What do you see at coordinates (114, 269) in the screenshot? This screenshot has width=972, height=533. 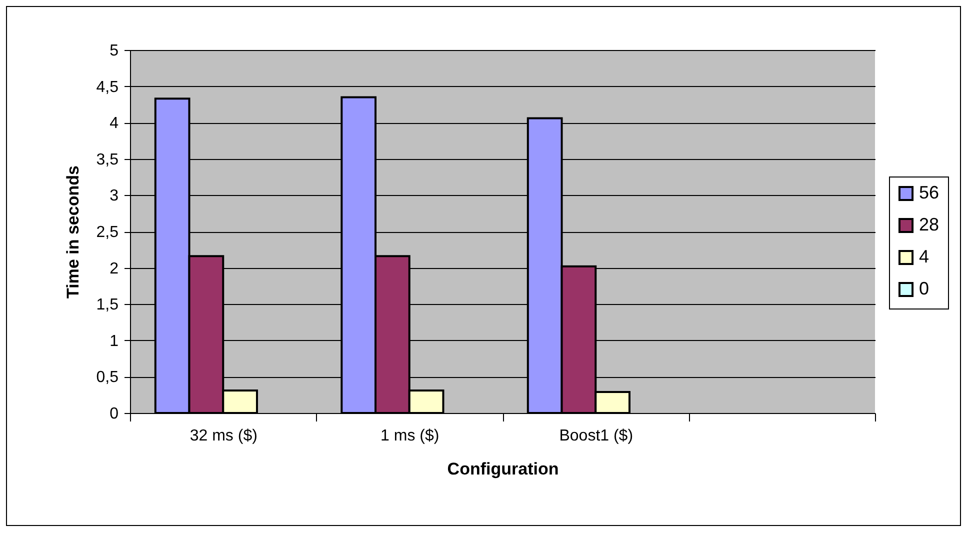 I see `y-tick-label: 2` at bounding box center [114, 269].